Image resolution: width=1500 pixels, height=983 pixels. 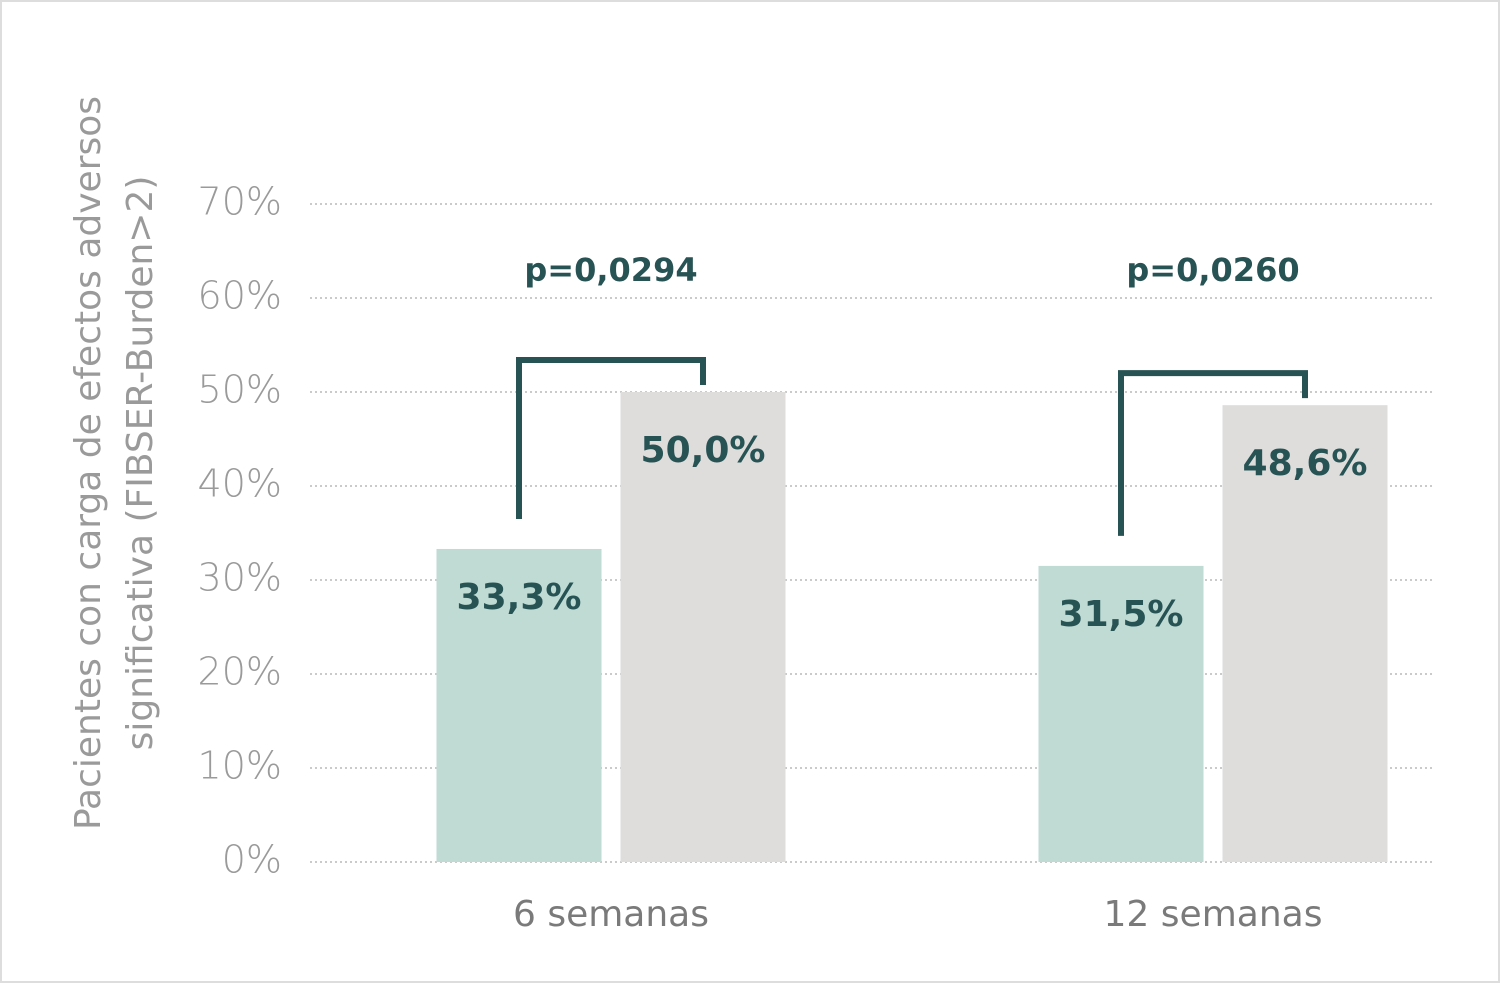 What do you see at coordinates (240, 484) in the screenshot?
I see `y-tick-label: 40%` at bounding box center [240, 484].